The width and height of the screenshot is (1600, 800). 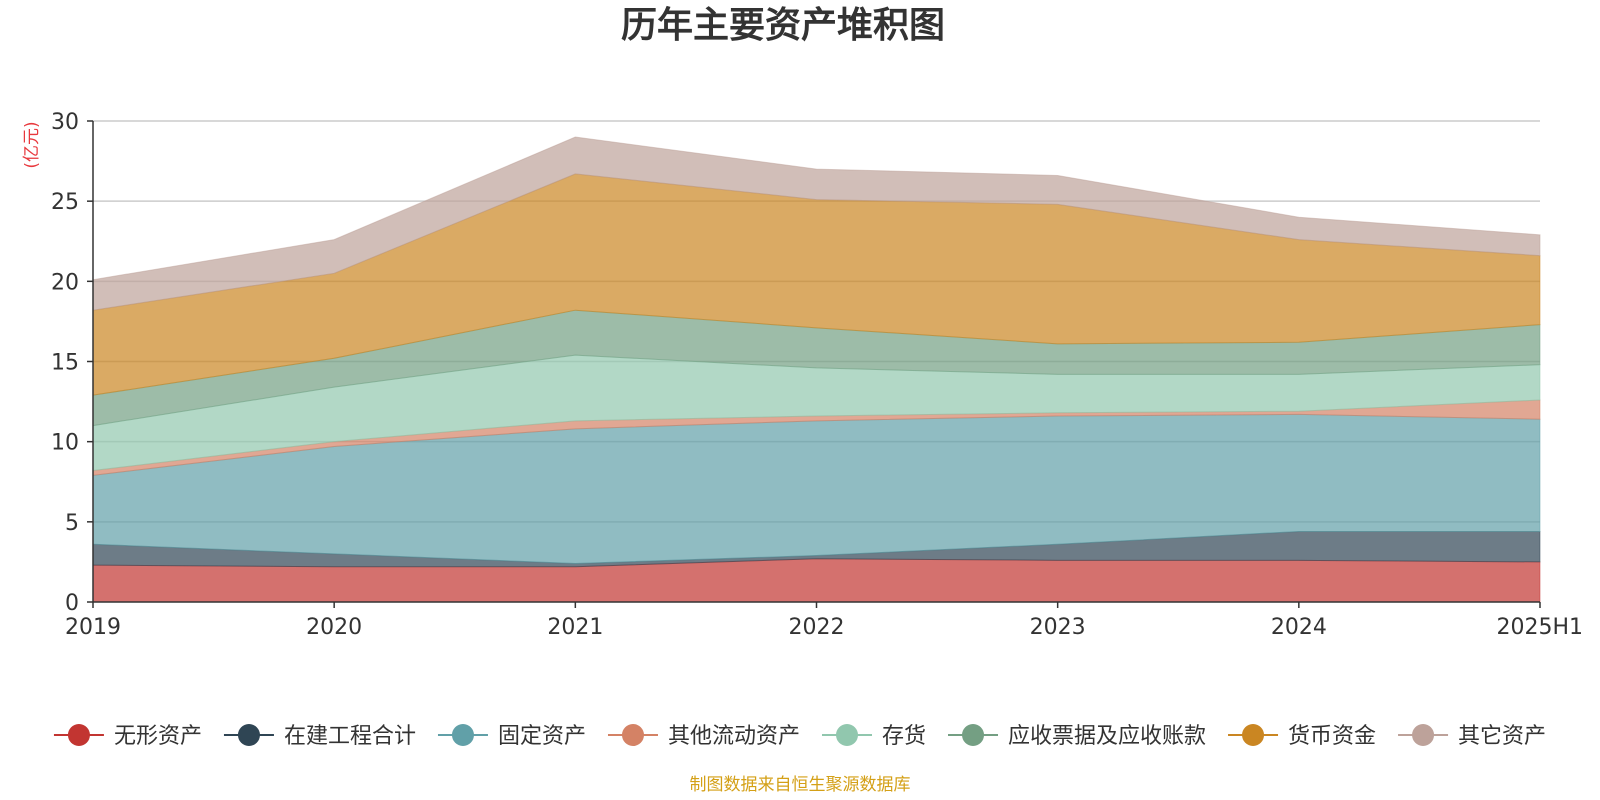 I want to click on legend-label-2: 固定资产, so click(x=542, y=736).